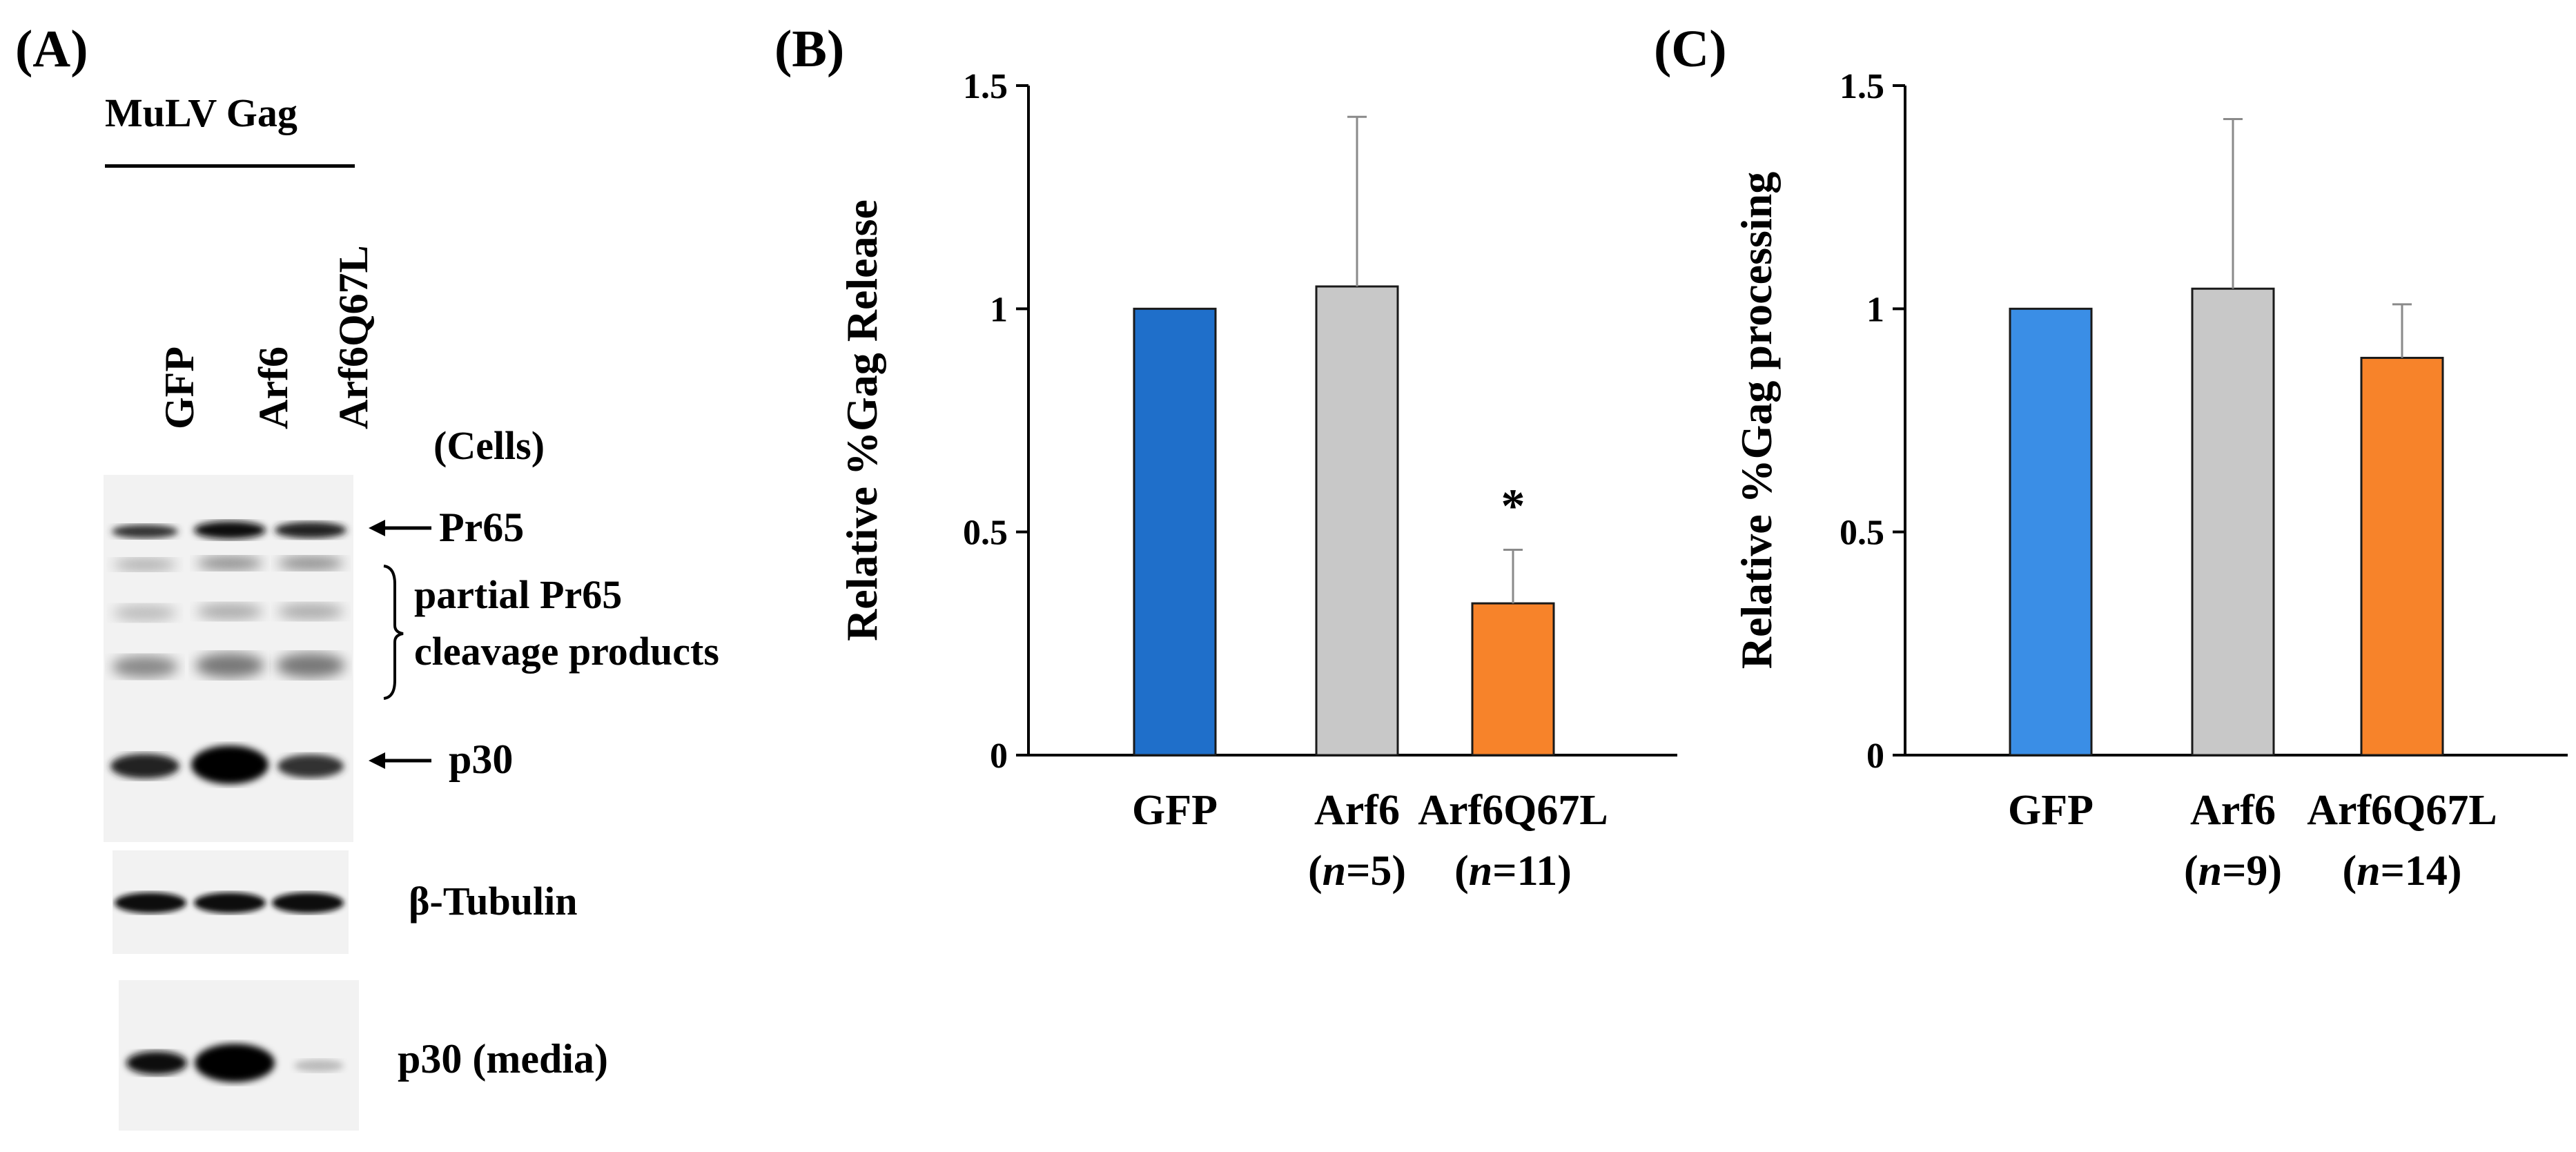 This screenshot has width=2576, height=1152. What do you see at coordinates (230, 764) in the screenshot?
I see `band-p30-arf6` at bounding box center [230, 764].